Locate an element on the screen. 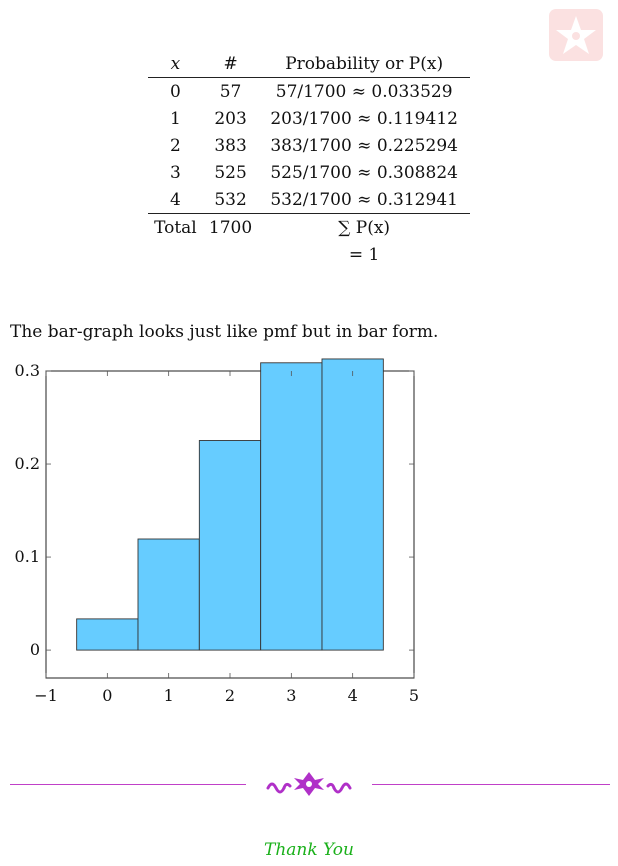 This screenshot has height=866, width=618. x-tick-label: 0 is located at coordinates (107, 695).